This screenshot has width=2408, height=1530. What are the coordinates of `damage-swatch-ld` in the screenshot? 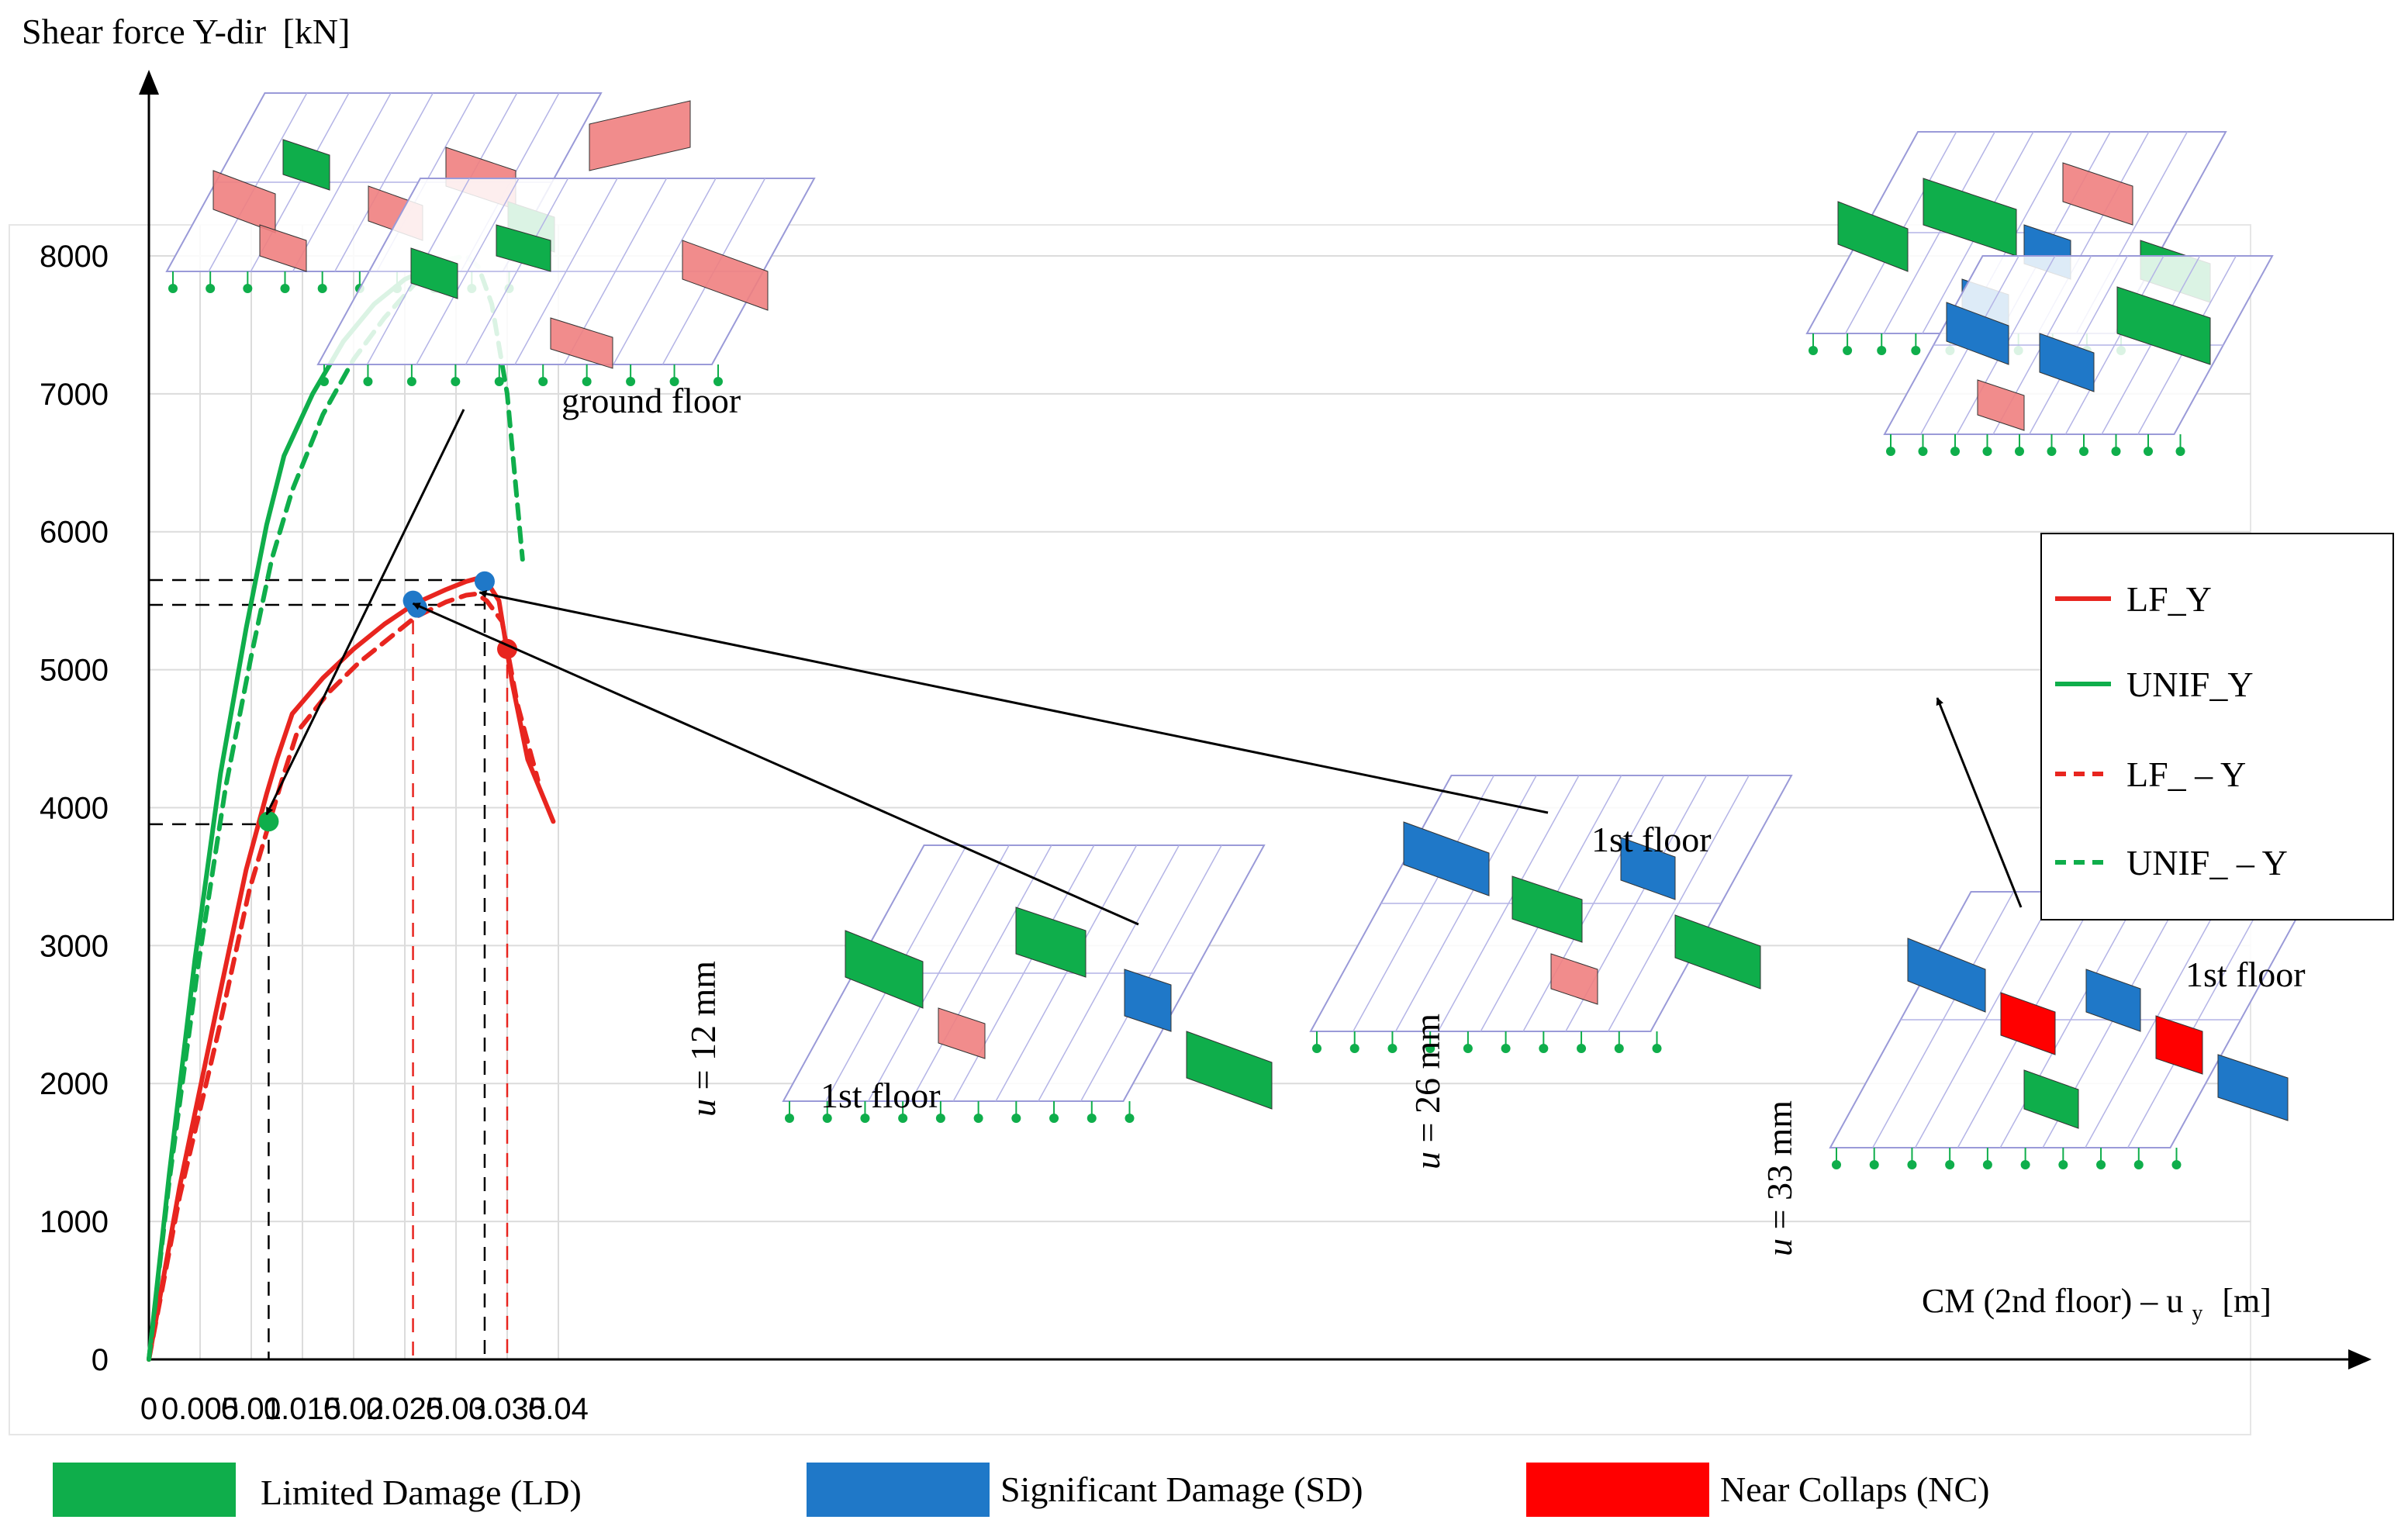 It's located at (144, 1490).